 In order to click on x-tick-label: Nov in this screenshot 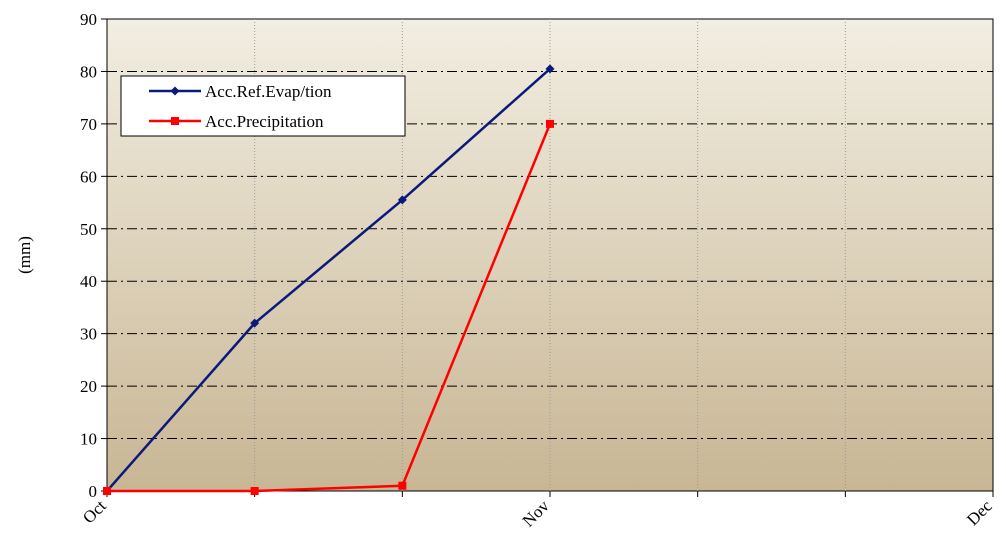, I will do `click(536, 513)`.